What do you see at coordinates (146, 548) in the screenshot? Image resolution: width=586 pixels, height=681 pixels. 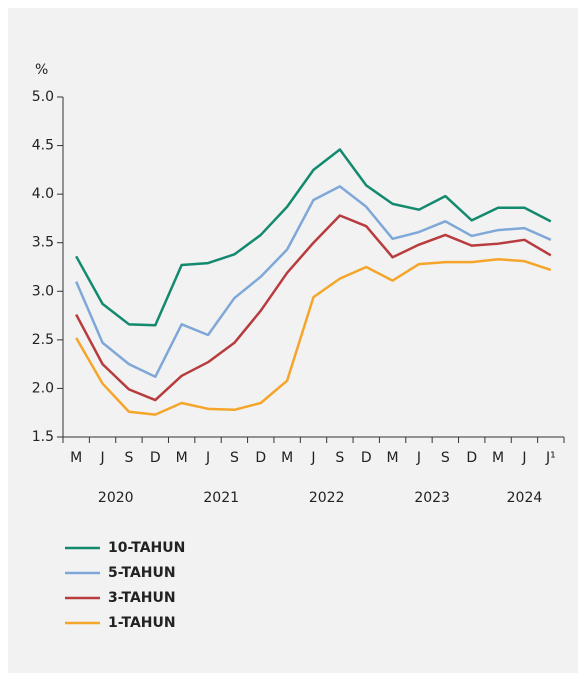 I see `legend-label: 10-TAHUN` at bounding box center [146, 548].